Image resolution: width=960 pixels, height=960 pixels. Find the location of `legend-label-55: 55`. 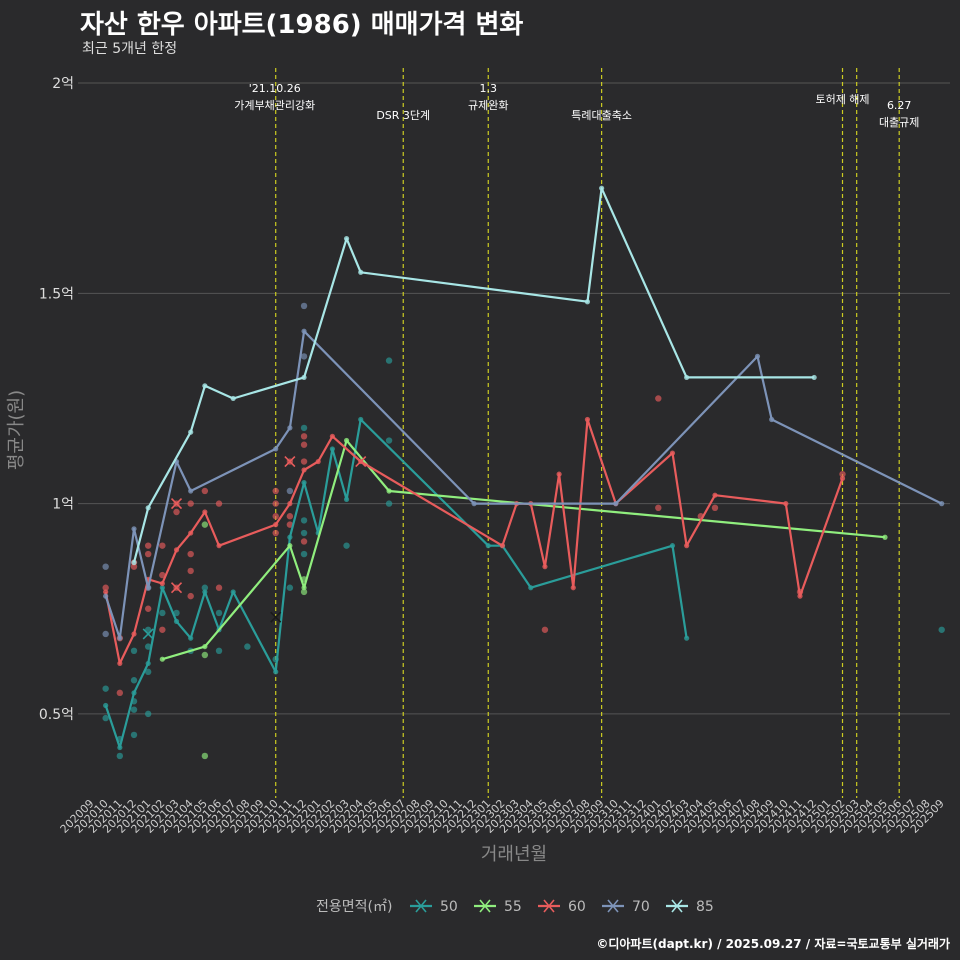

legend-label-55: 55 is located at coordinates (513, 907).